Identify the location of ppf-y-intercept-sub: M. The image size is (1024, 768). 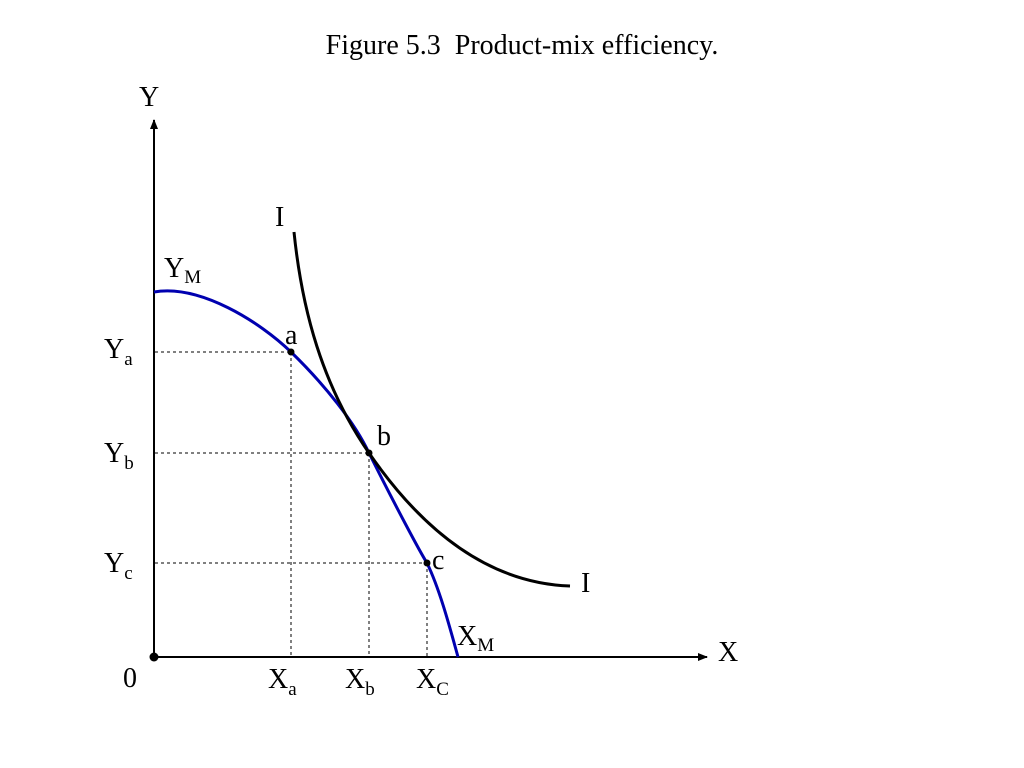
(192, 277).